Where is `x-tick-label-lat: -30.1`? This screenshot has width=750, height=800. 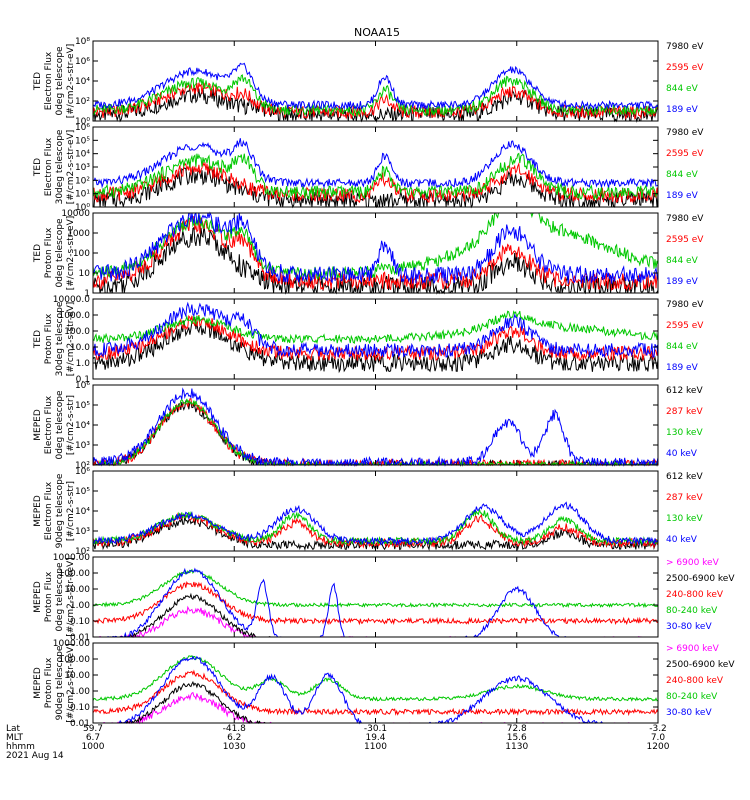 x-tick-label-lat: -30.1 is located at coordinates (375, 729).